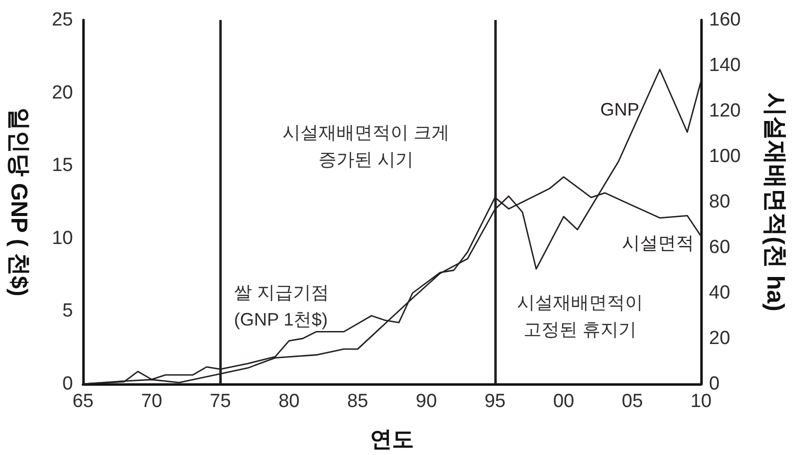 The image size is (795, 455). What do you see at coordinates (151, 401) in the screenshot?
I see `x-tick-label: 70` at bounding box center [151, 401].